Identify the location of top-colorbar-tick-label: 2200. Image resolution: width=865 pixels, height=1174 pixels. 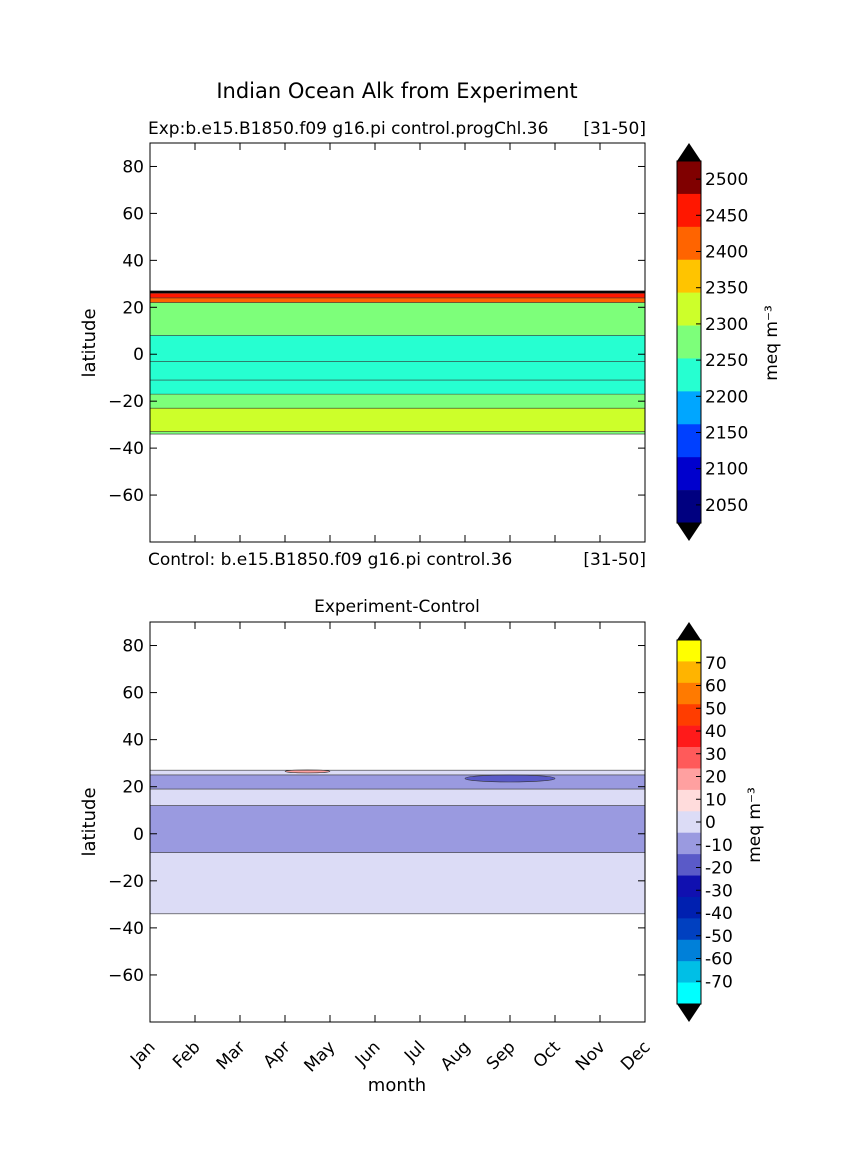
(726, 397).